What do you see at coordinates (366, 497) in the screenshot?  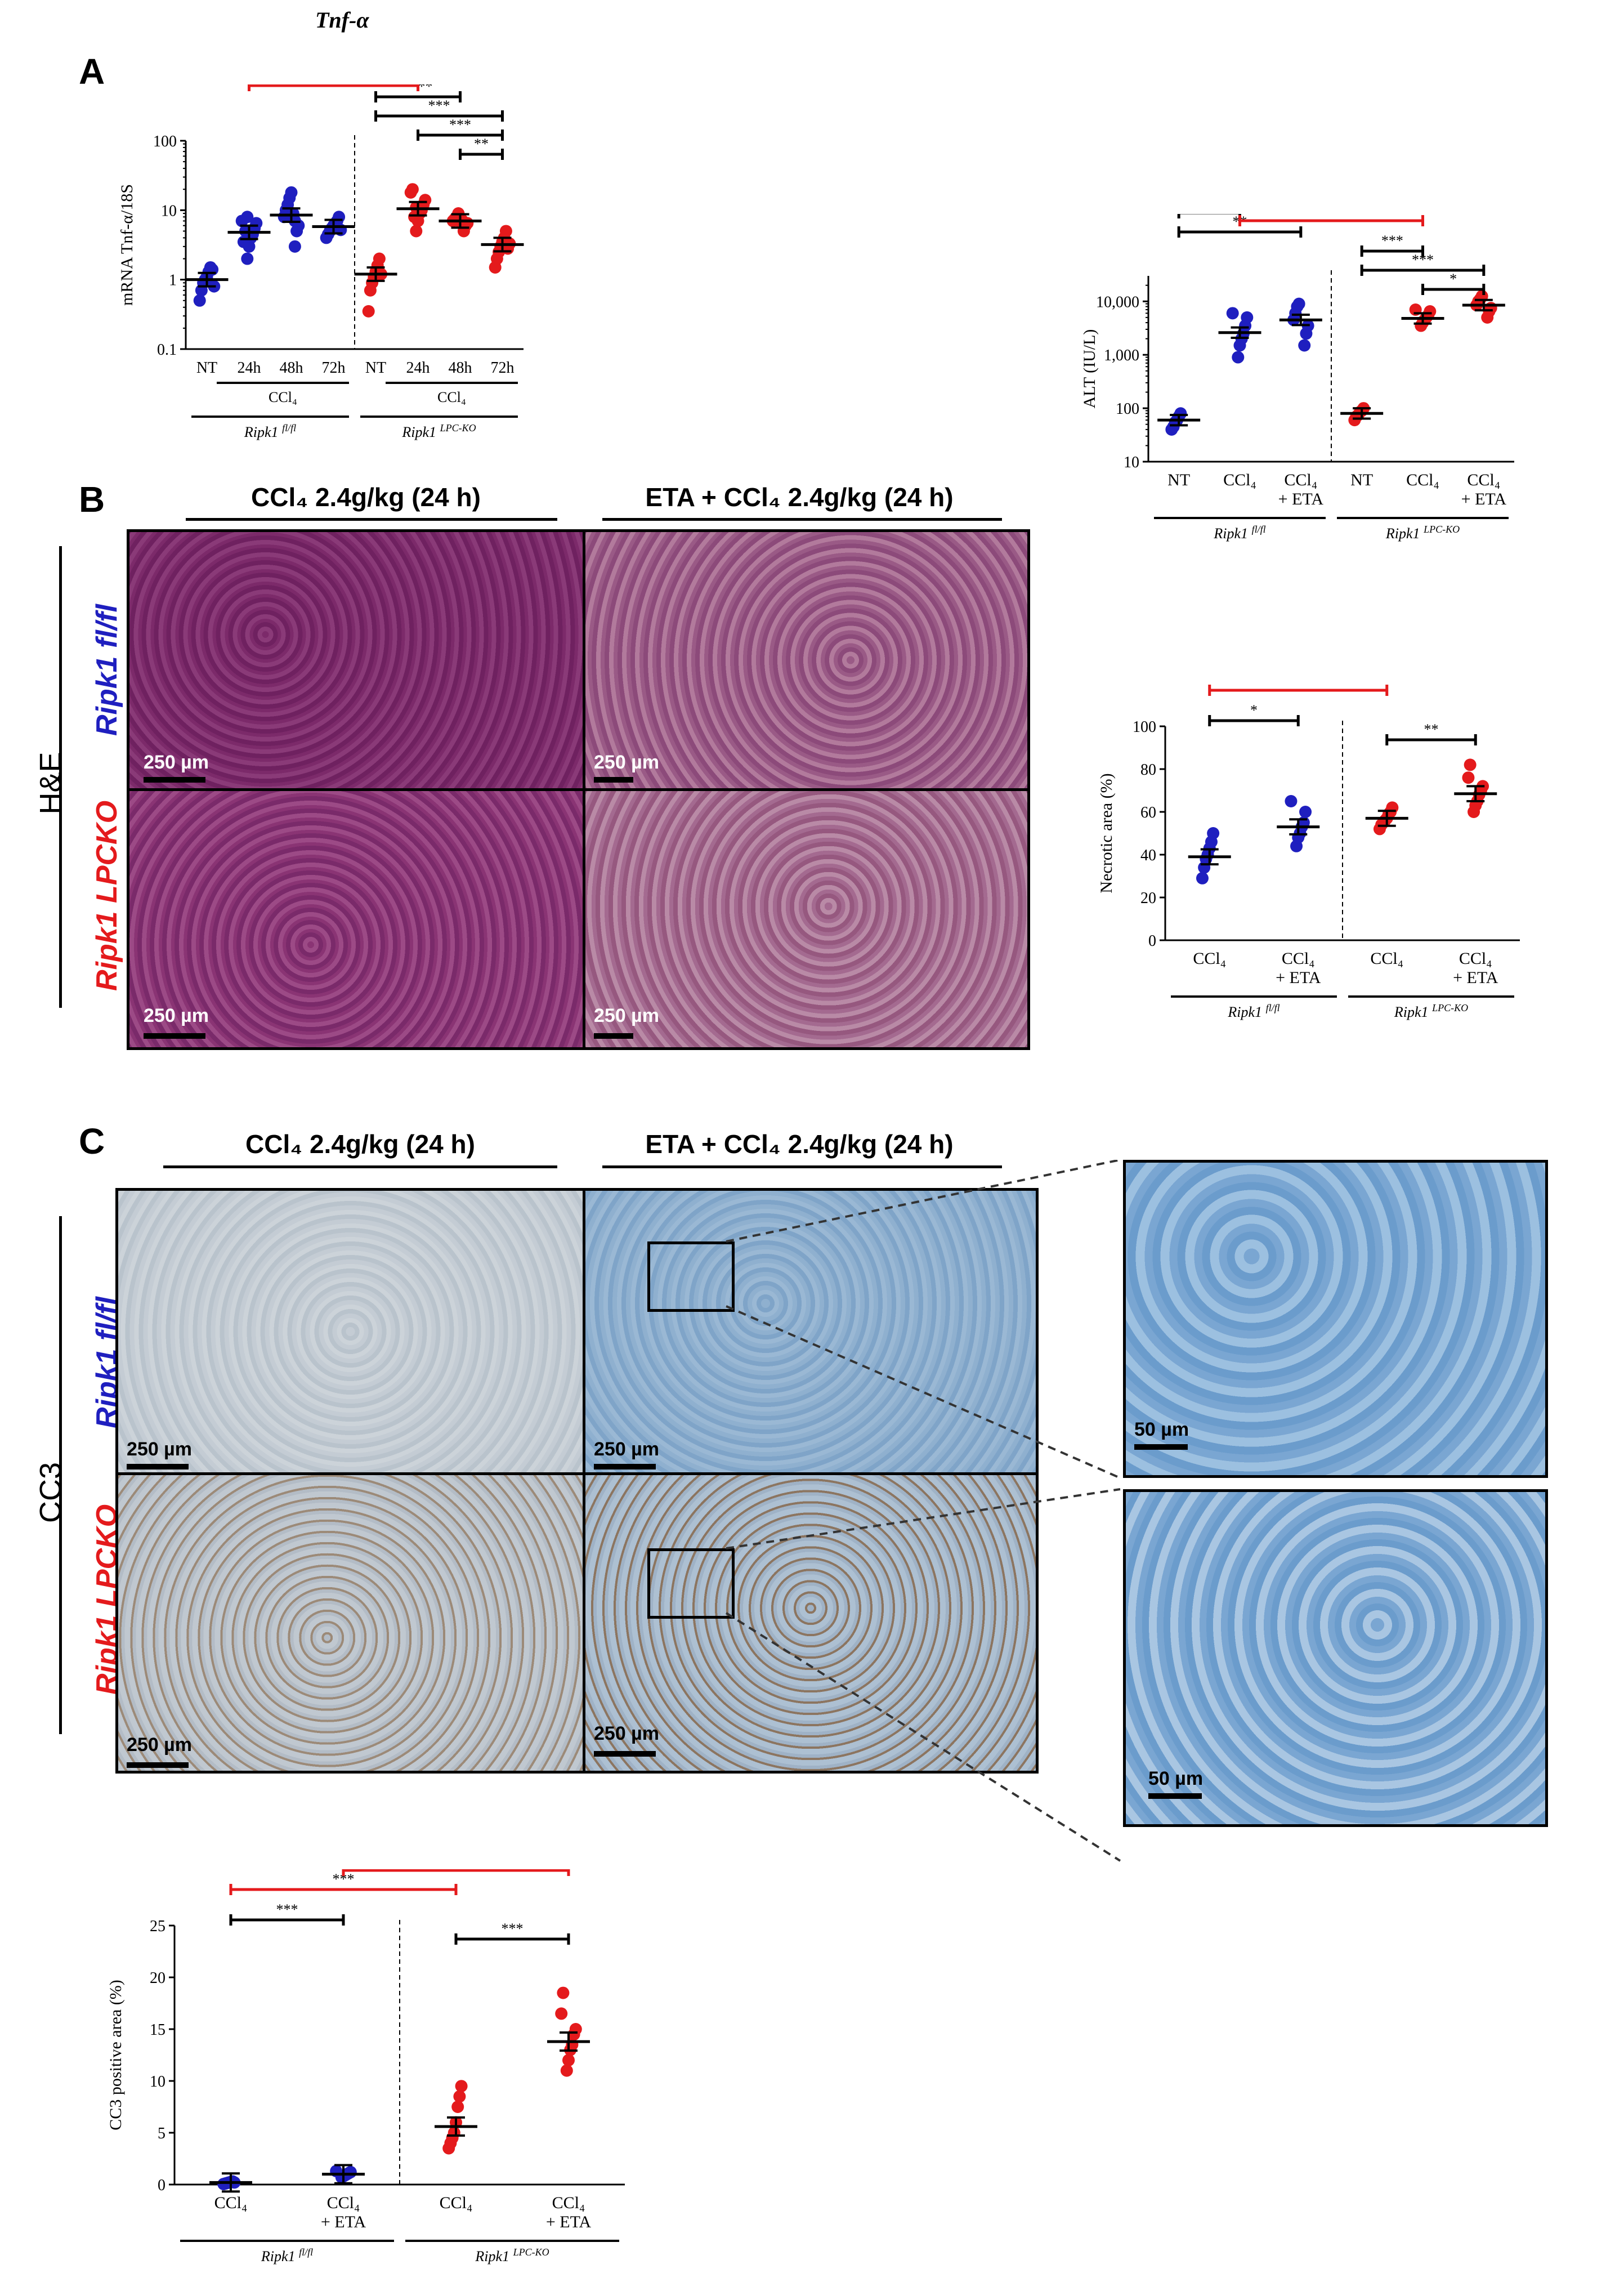 I see `panel-b-col1-header: CCl₄ 2.4g/kg (24 h)` at bounding box center [366, 497].